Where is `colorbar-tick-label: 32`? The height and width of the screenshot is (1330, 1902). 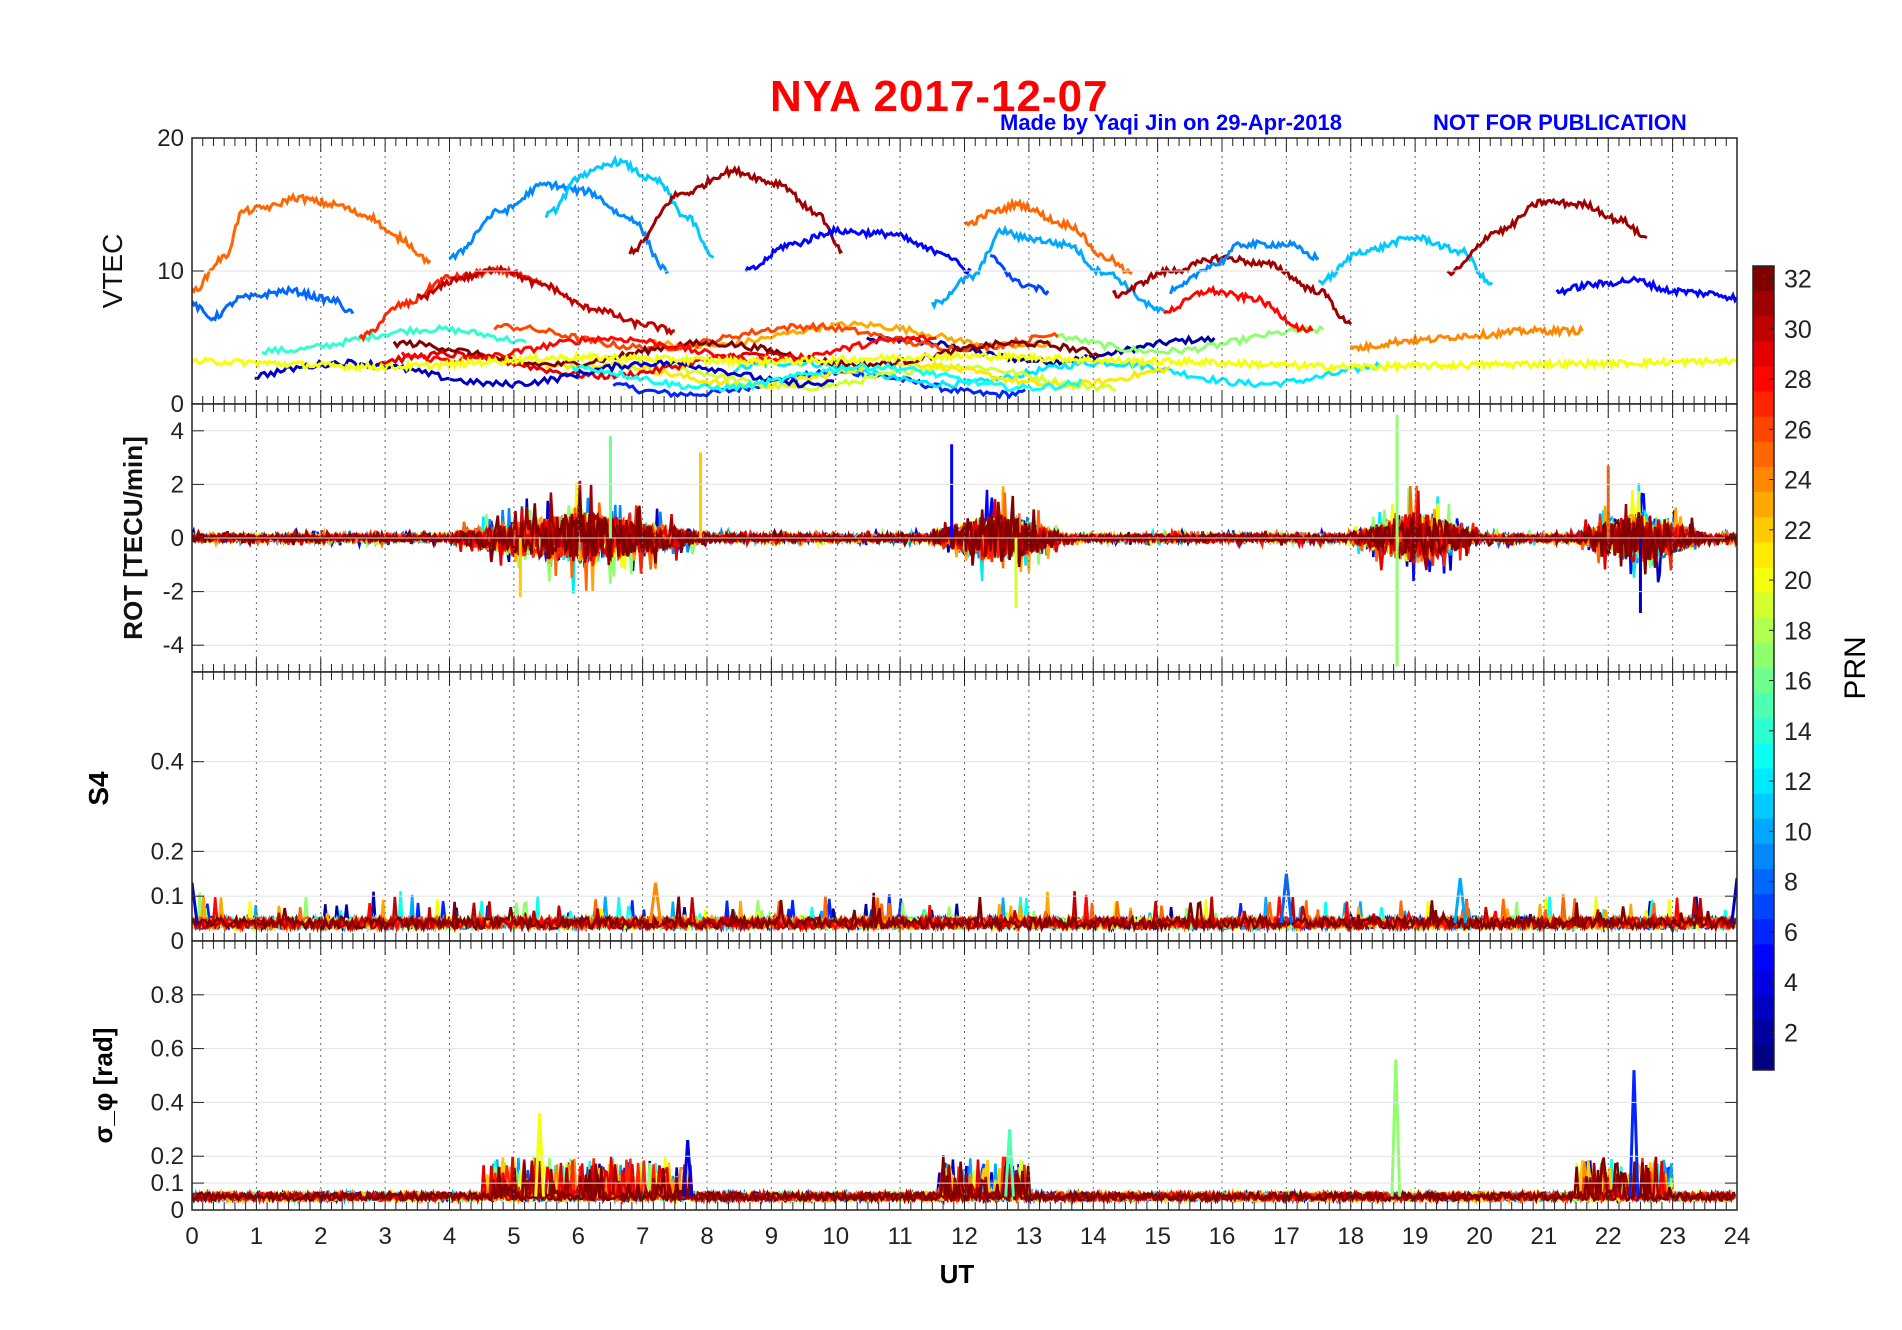 colorbar-tick-label: 32 is located at coordinates (1798, 280).